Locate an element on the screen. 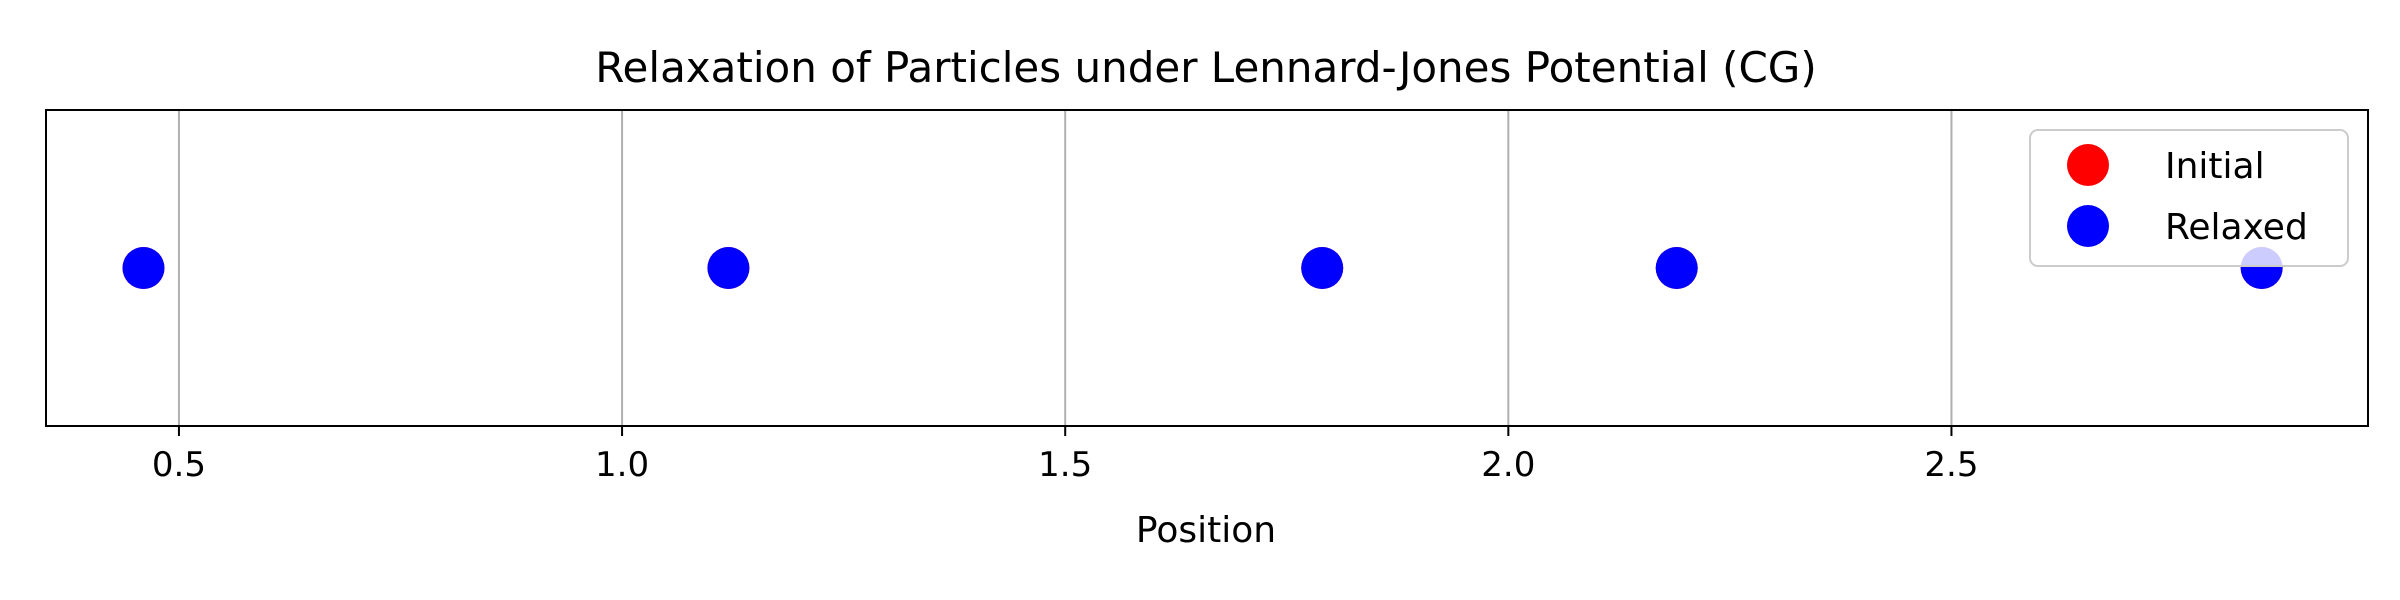  x-tick-label: 2.0 is located at coordinates (1508, 465).